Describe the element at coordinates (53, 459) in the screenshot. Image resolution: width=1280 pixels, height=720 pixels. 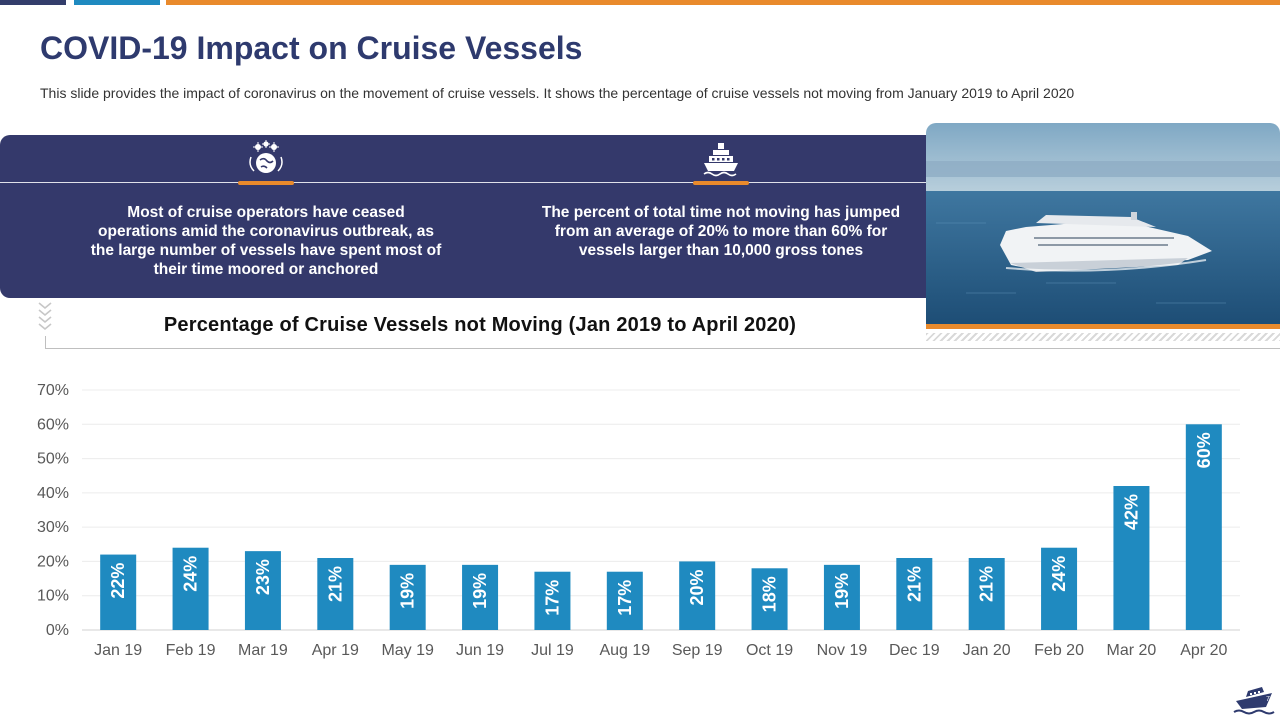
I see `y-tick-label: 50%` at that location.